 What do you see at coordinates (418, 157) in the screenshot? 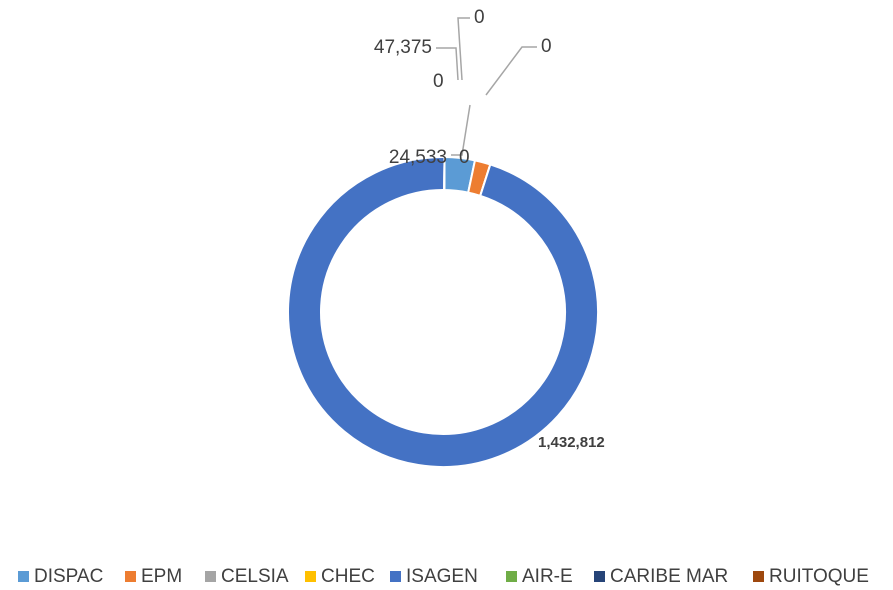
I see `data-label: 24,533` at bounding box center [418, 157].